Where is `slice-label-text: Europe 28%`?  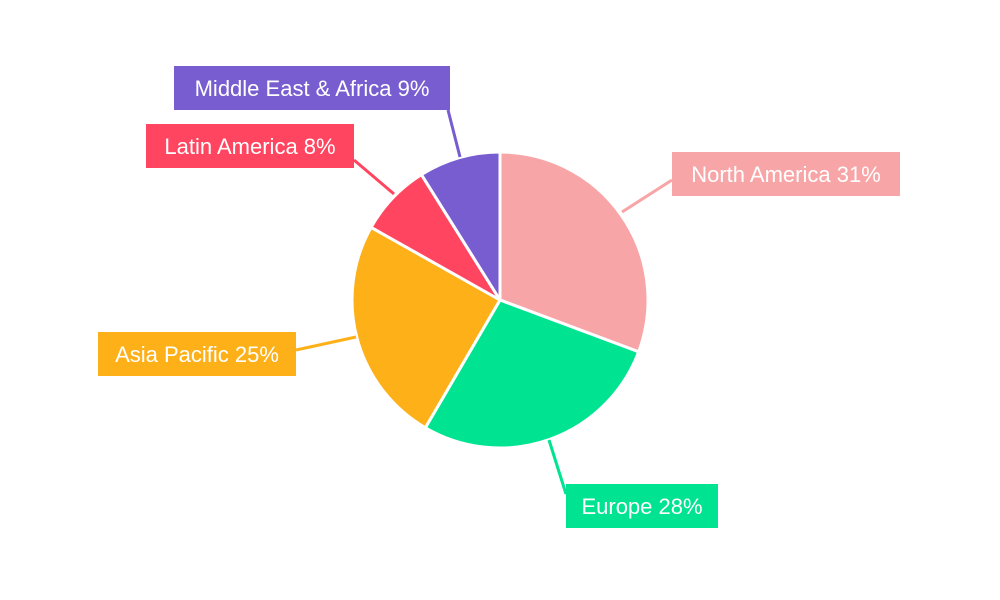 slice-label-text: Europe 28% is located at coordinates (641, 506).